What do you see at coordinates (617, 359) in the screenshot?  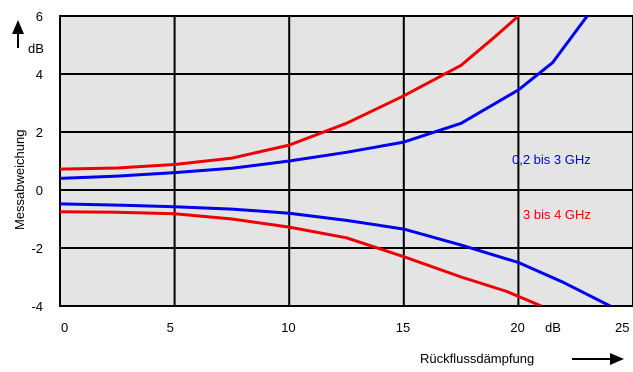 I see `x-axis-arrow-head` at bounding box center [617, 359].